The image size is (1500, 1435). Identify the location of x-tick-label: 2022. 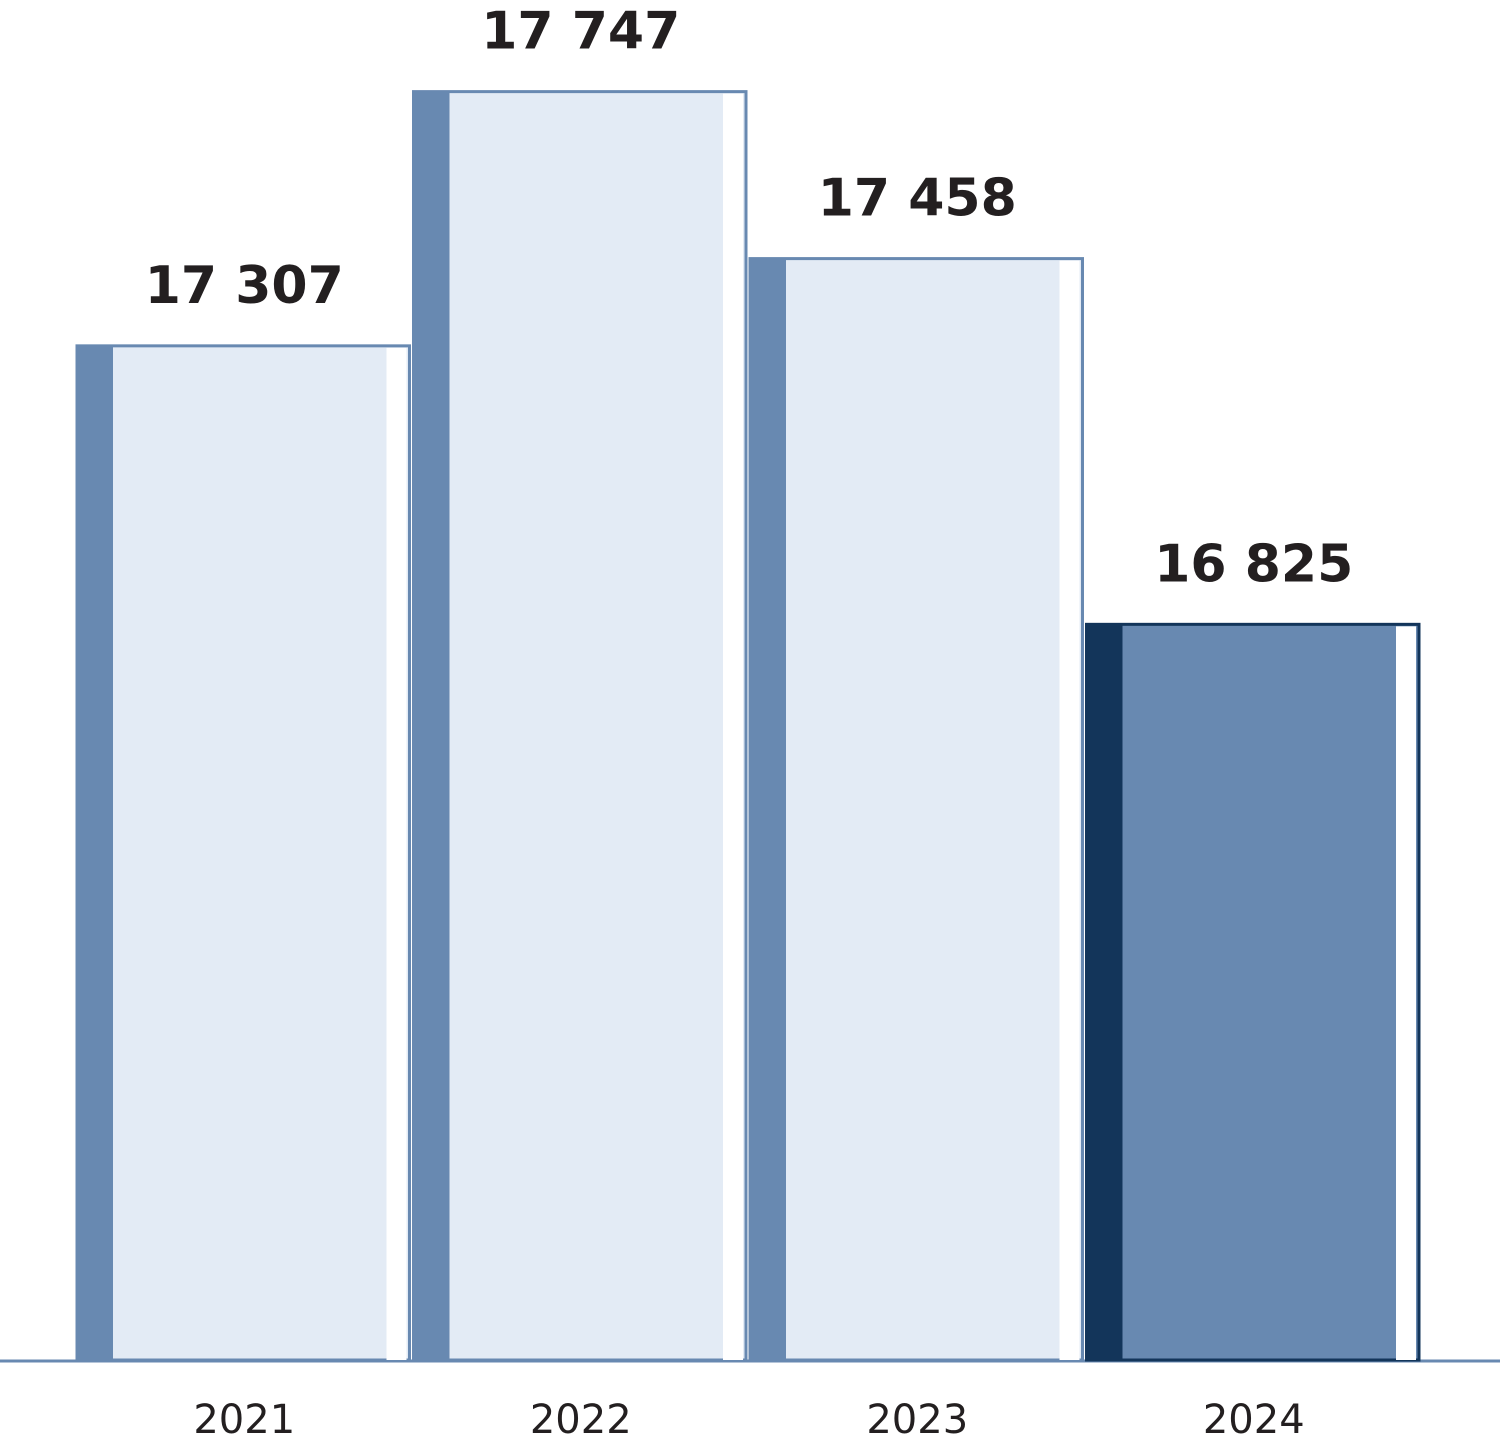
(581, 1416).